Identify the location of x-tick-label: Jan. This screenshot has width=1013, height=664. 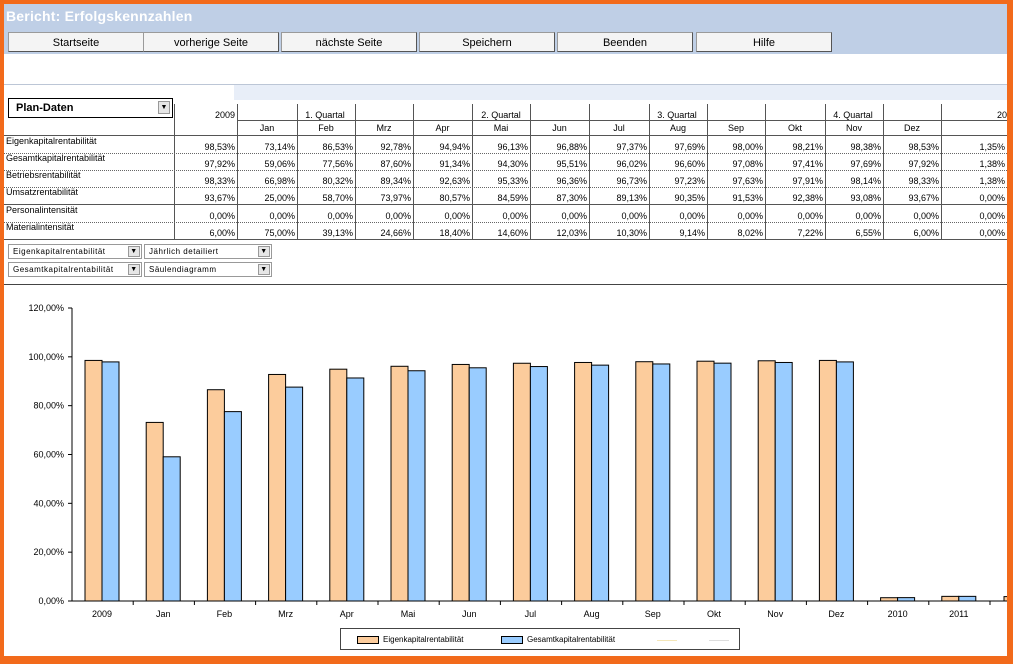
(163, 614).